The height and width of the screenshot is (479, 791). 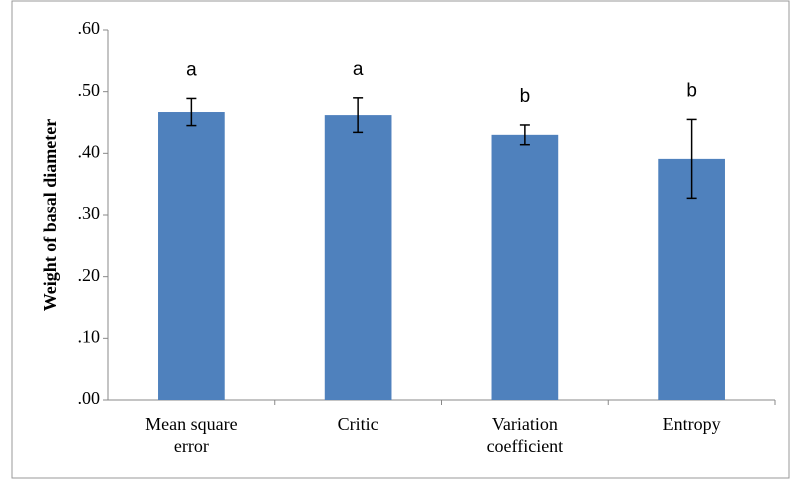 I want to click on y-tick-label: .50, so click(x=89, y=90).